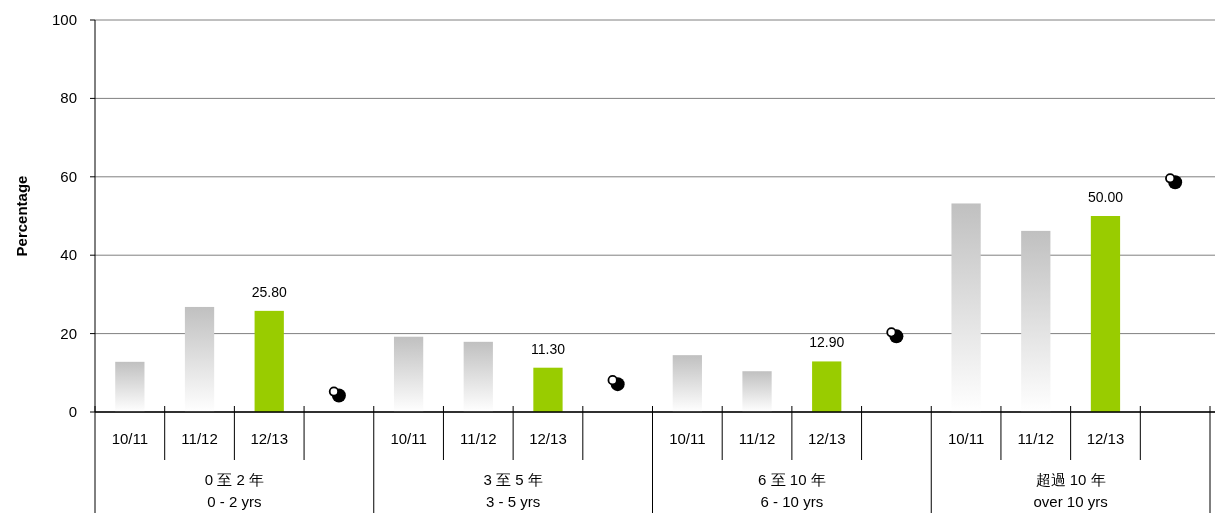 Image resolution: width=1215 pixels, height=513 pixels. What do you see at coordinates (269, 291) in the screenshot?
I see `data-label: 25.80` at bounding box center [269, 291].